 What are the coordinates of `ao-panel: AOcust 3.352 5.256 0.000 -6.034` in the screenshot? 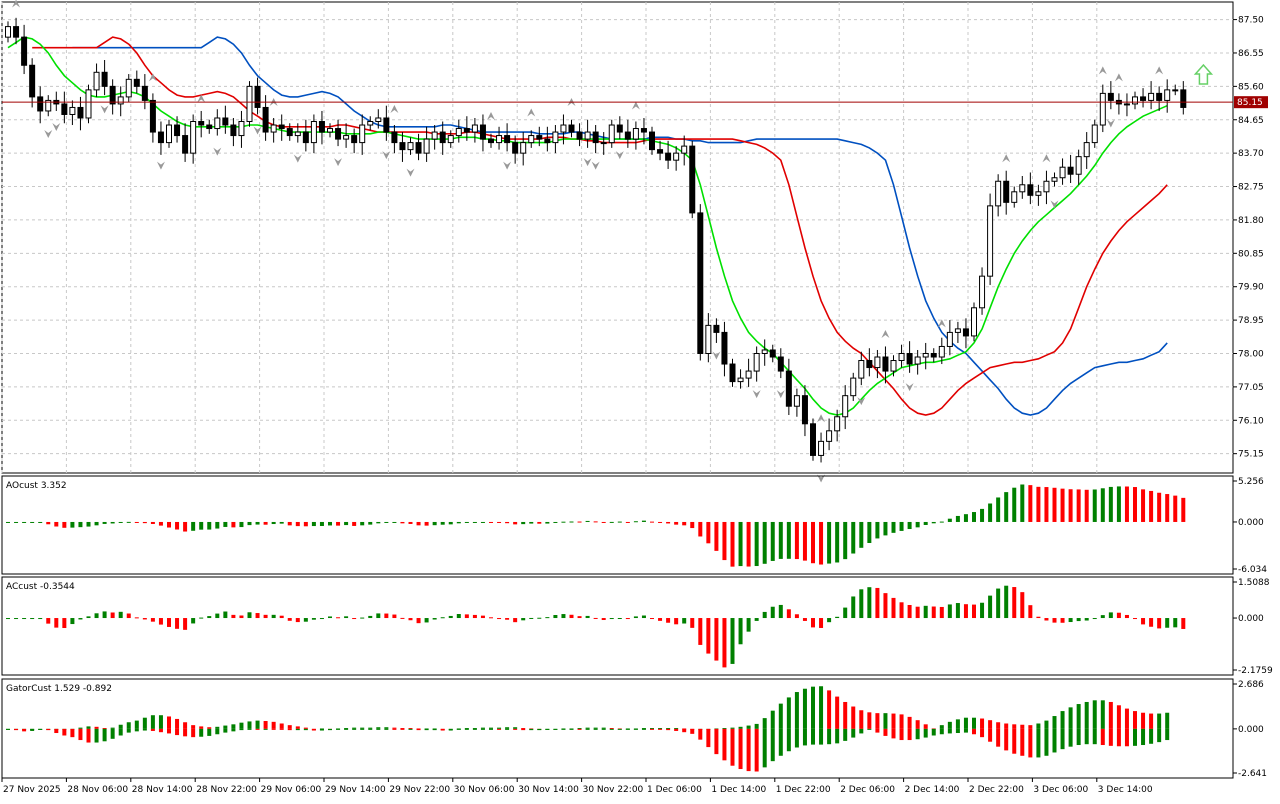 It's located at (634, 525).